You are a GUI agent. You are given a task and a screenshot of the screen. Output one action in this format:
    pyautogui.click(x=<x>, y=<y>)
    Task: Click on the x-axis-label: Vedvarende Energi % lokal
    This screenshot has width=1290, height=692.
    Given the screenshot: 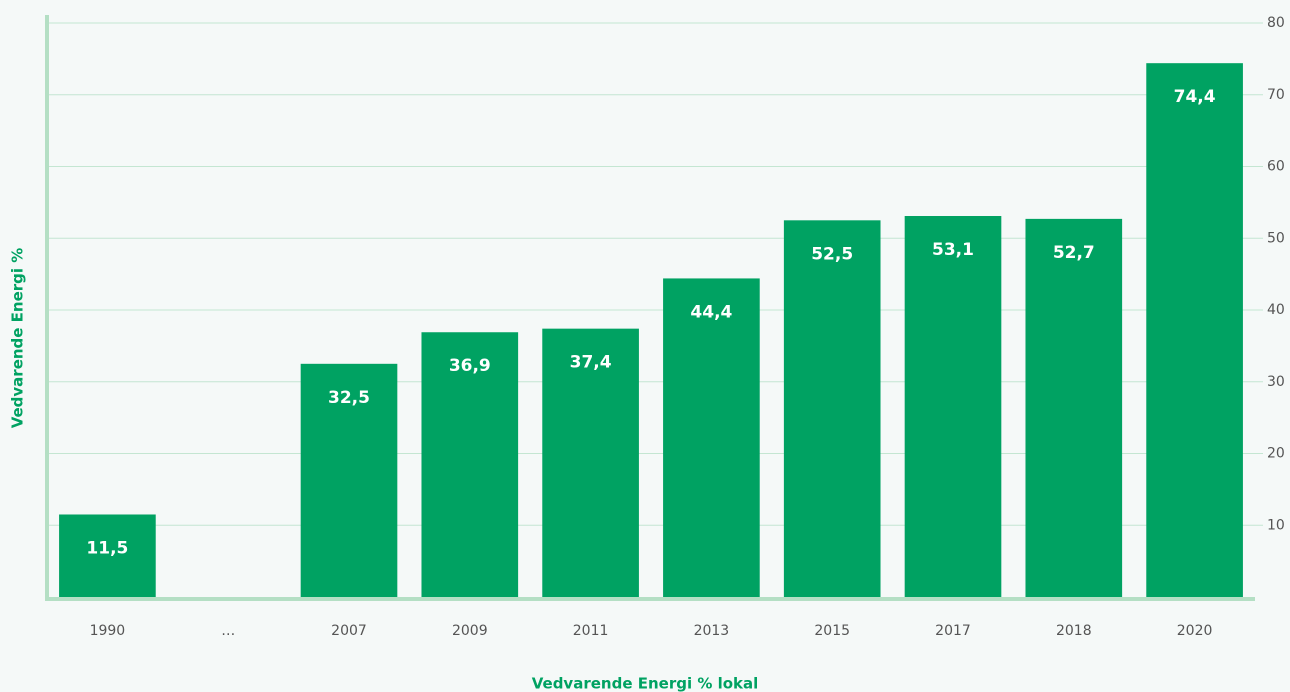 What is the action you would take?
    pyautogui.click(x=645, y=683)
    